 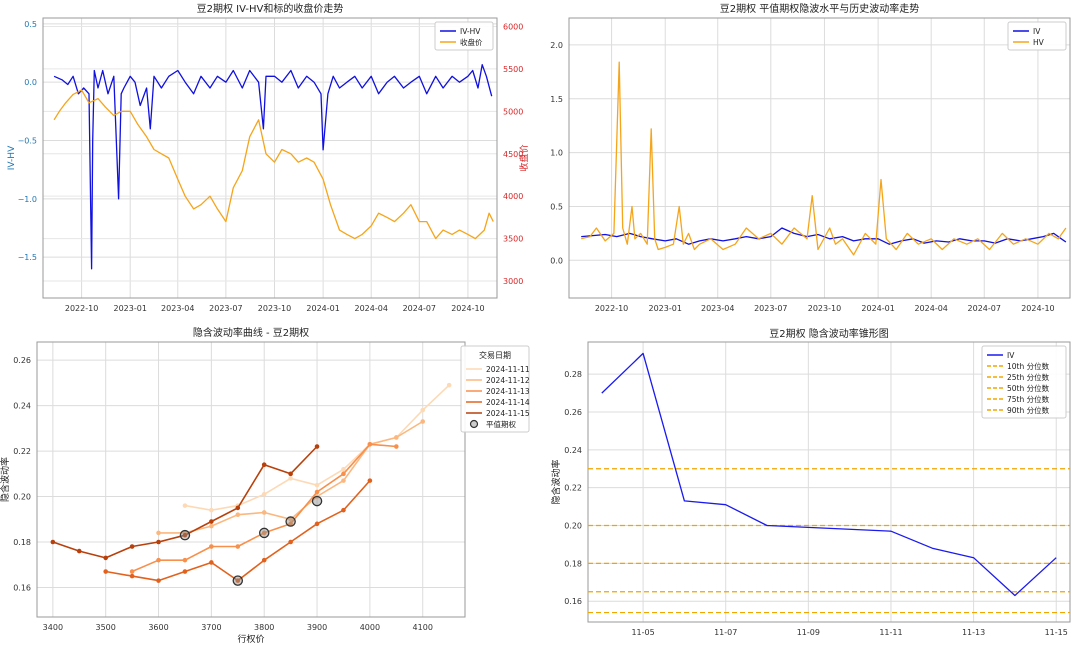 What do you see at coordinates (890, 632) in the screenshot?
I see `x-tick-label: 11-11` at bounding box center [890, 632].